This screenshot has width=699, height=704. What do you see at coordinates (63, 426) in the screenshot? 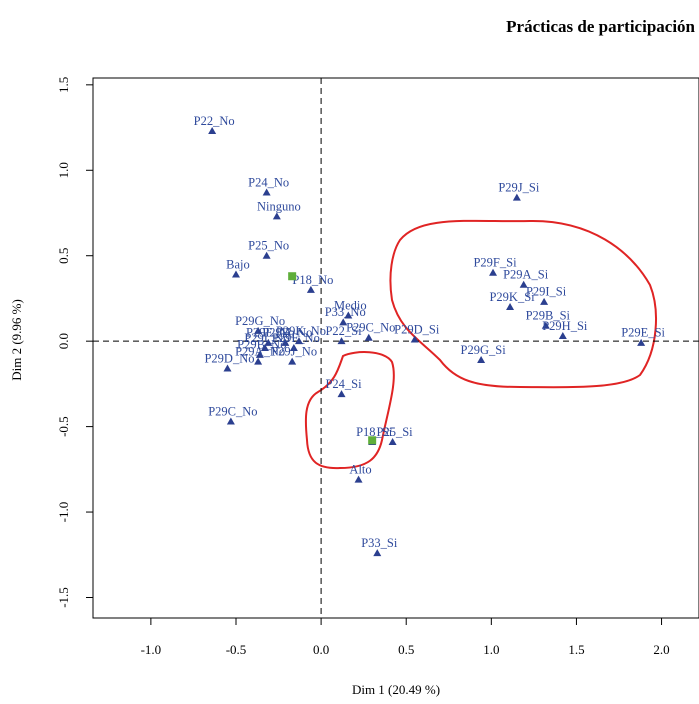
I see `y-tick-label: -0.5` at bounding box center [63, 426].